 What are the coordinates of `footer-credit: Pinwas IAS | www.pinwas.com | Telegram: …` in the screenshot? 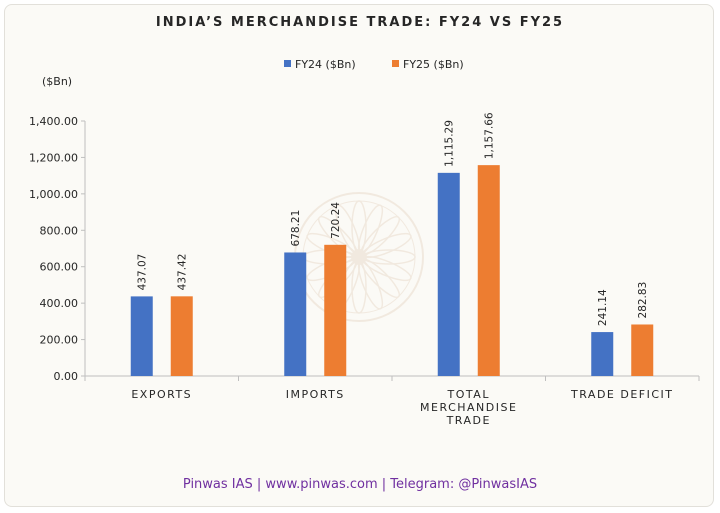 It's located at (360, 484).